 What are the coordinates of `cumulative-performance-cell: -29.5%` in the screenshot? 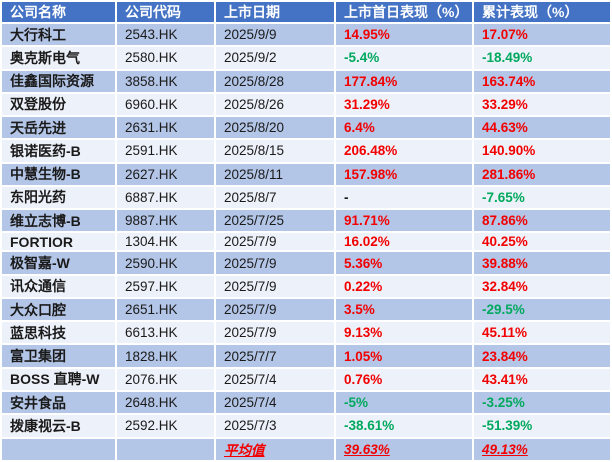 It's located at (542, 309).